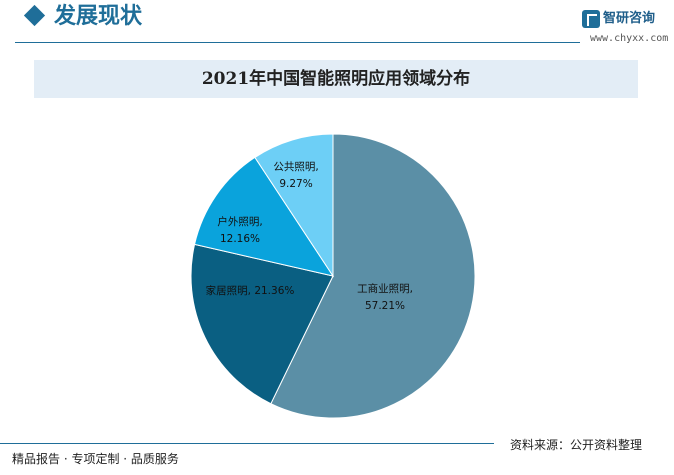 This screenshot has height=475, width=674. I want to click on logo-name: 智研咨询, so click(629, 18).